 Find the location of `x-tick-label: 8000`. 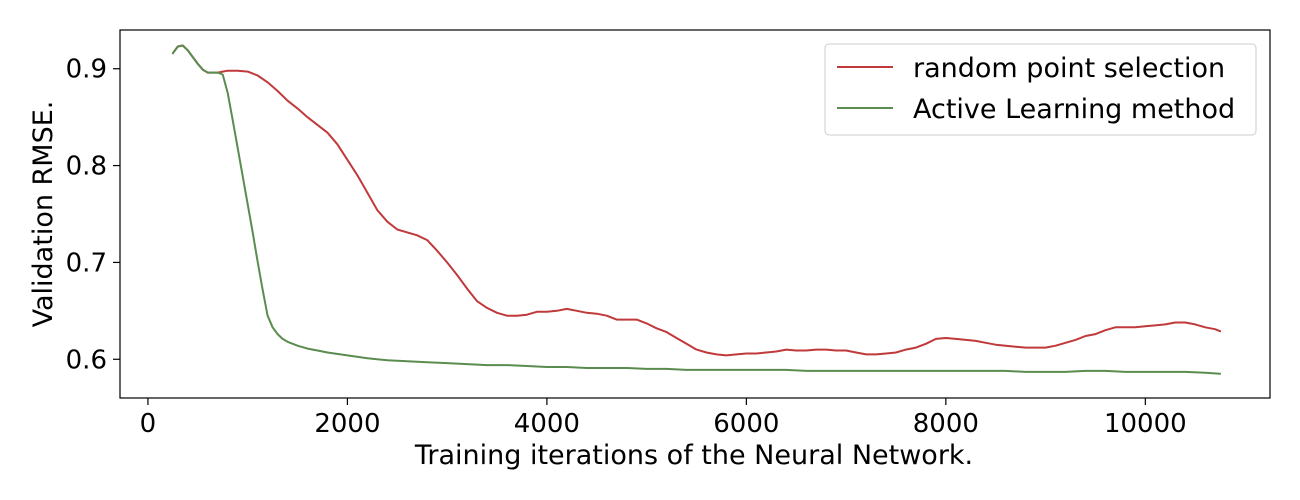

x-tick-label: 8000 is located at coordinates (946, 424).